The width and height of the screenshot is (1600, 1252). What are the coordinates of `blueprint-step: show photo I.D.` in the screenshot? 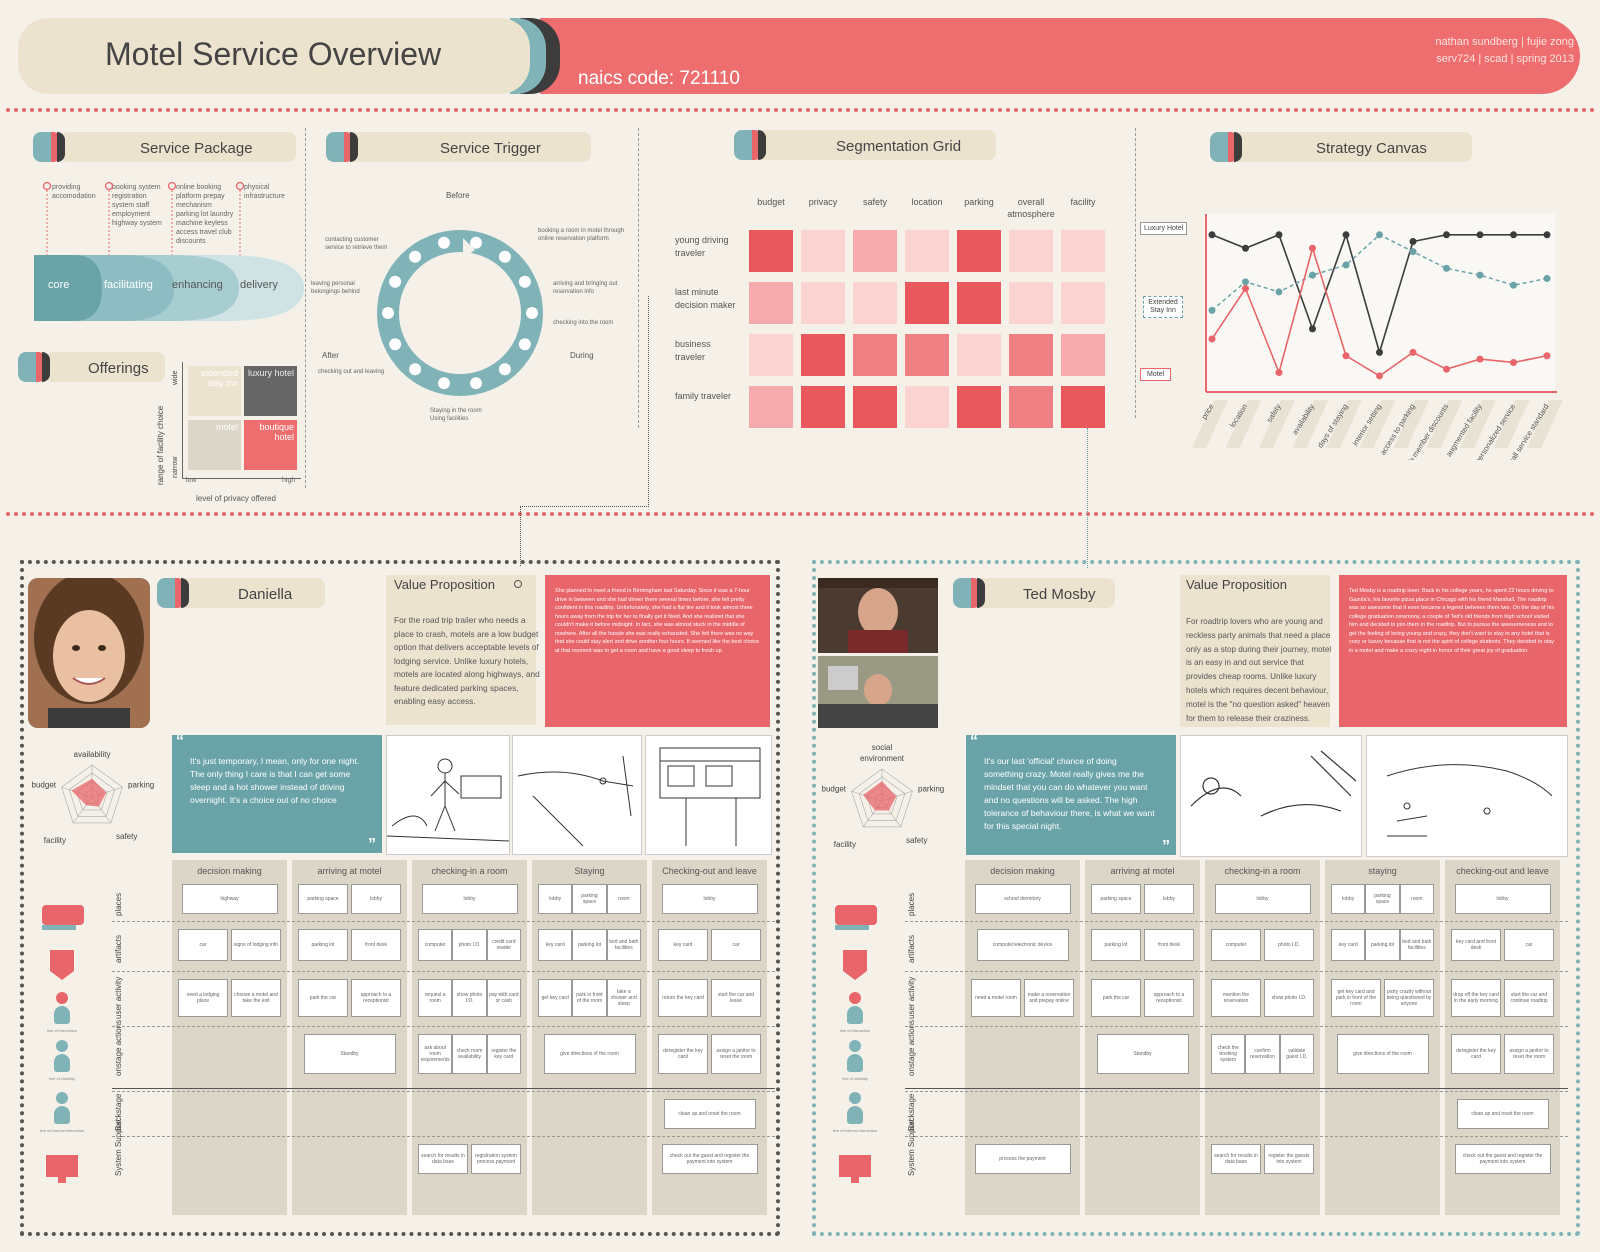 It's located at (469, 998).